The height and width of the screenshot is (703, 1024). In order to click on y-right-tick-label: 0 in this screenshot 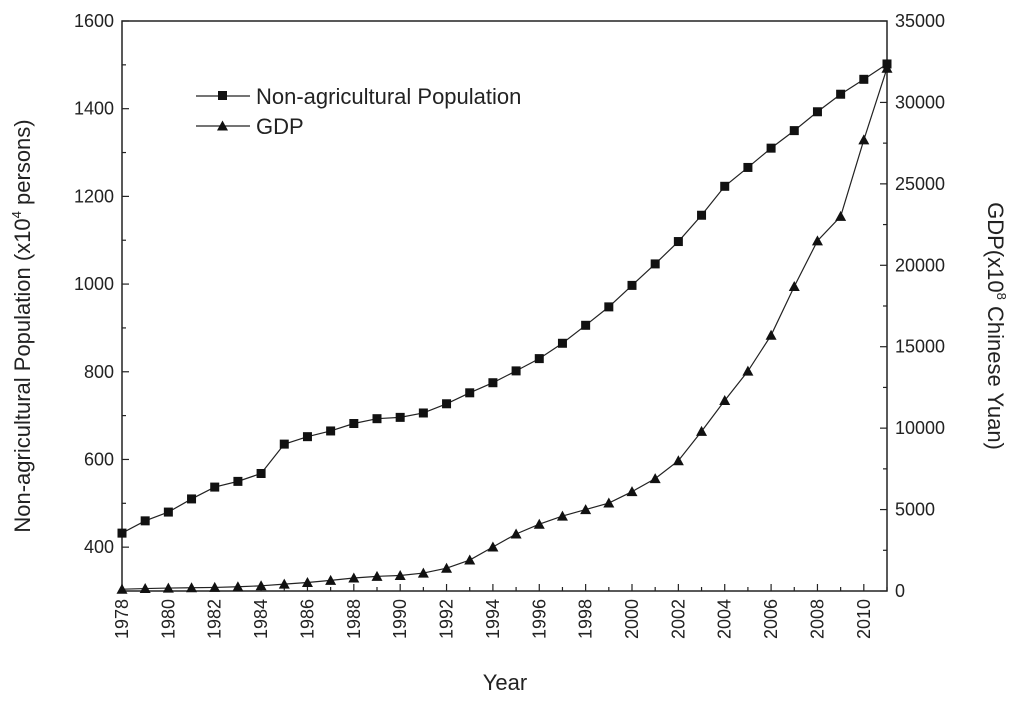, I will do `click(900, 591)`.